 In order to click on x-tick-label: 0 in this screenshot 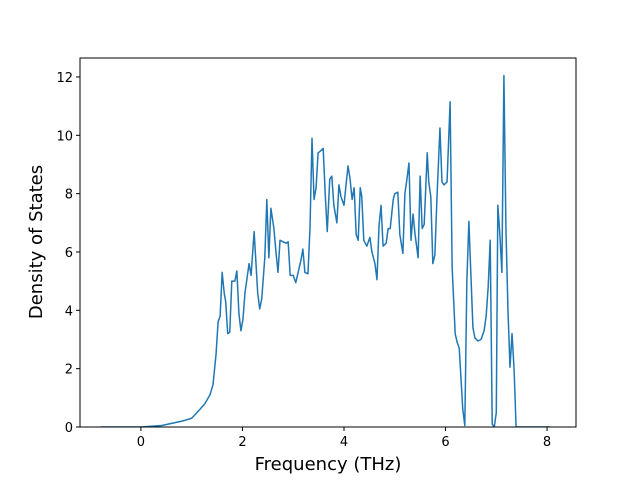, I will do `click(141, 442)`.